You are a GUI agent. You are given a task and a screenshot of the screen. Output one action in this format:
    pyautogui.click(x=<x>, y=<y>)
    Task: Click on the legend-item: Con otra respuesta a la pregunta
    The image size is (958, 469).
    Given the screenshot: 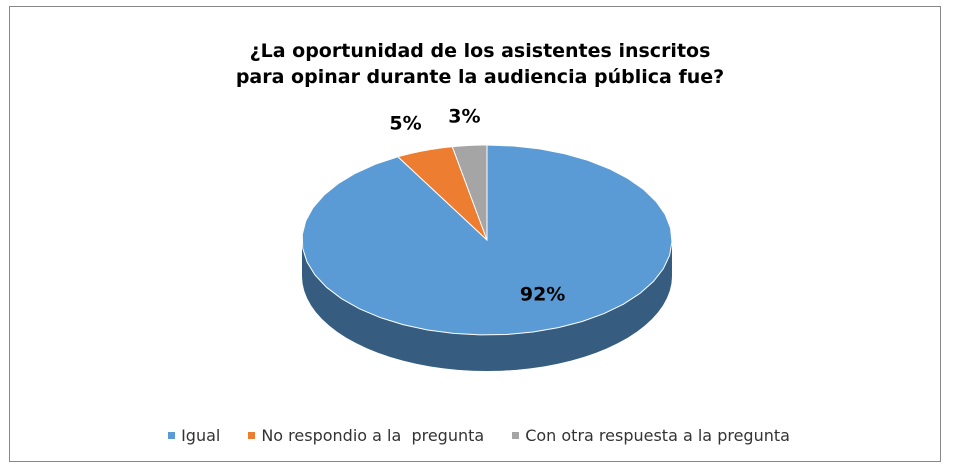 What is the action you would take?
    pyautogui.click(x=651, y=435)
    